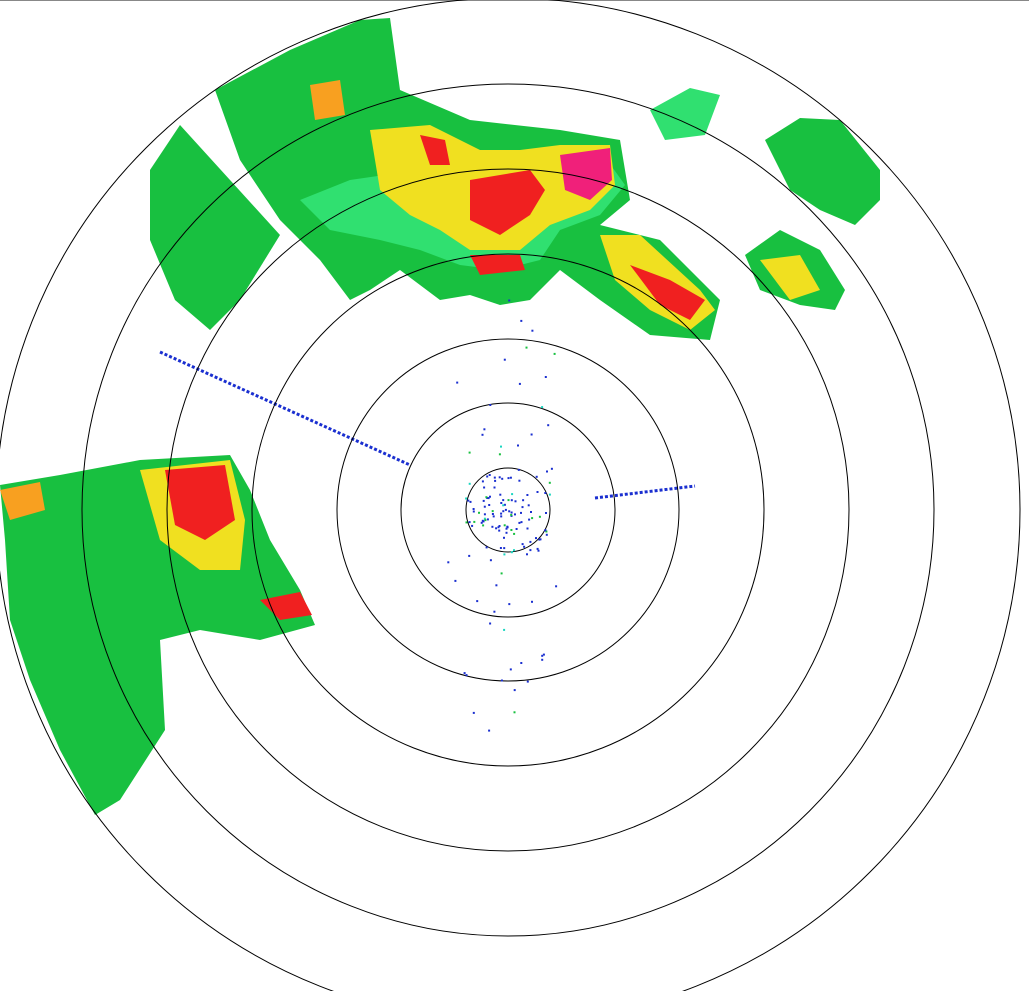  I want to click on interference-spoke-east, so click(645, 492).